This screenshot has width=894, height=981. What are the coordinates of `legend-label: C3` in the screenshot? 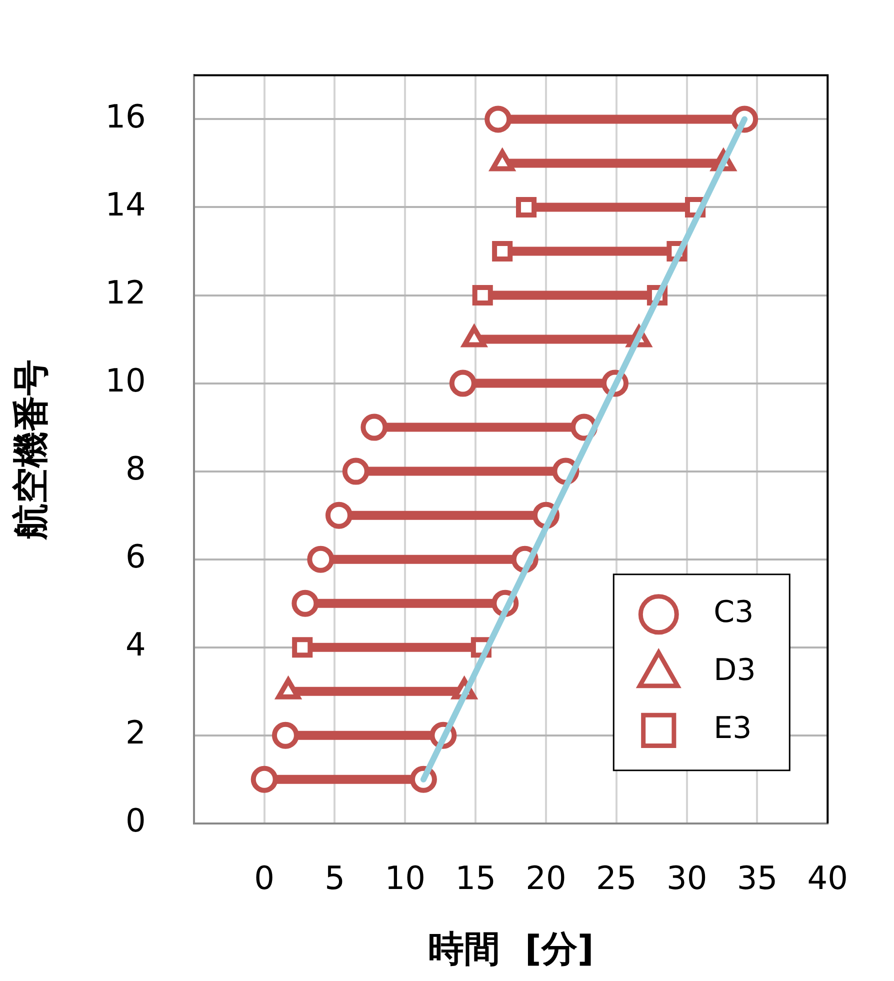 It's located at (734, 612).